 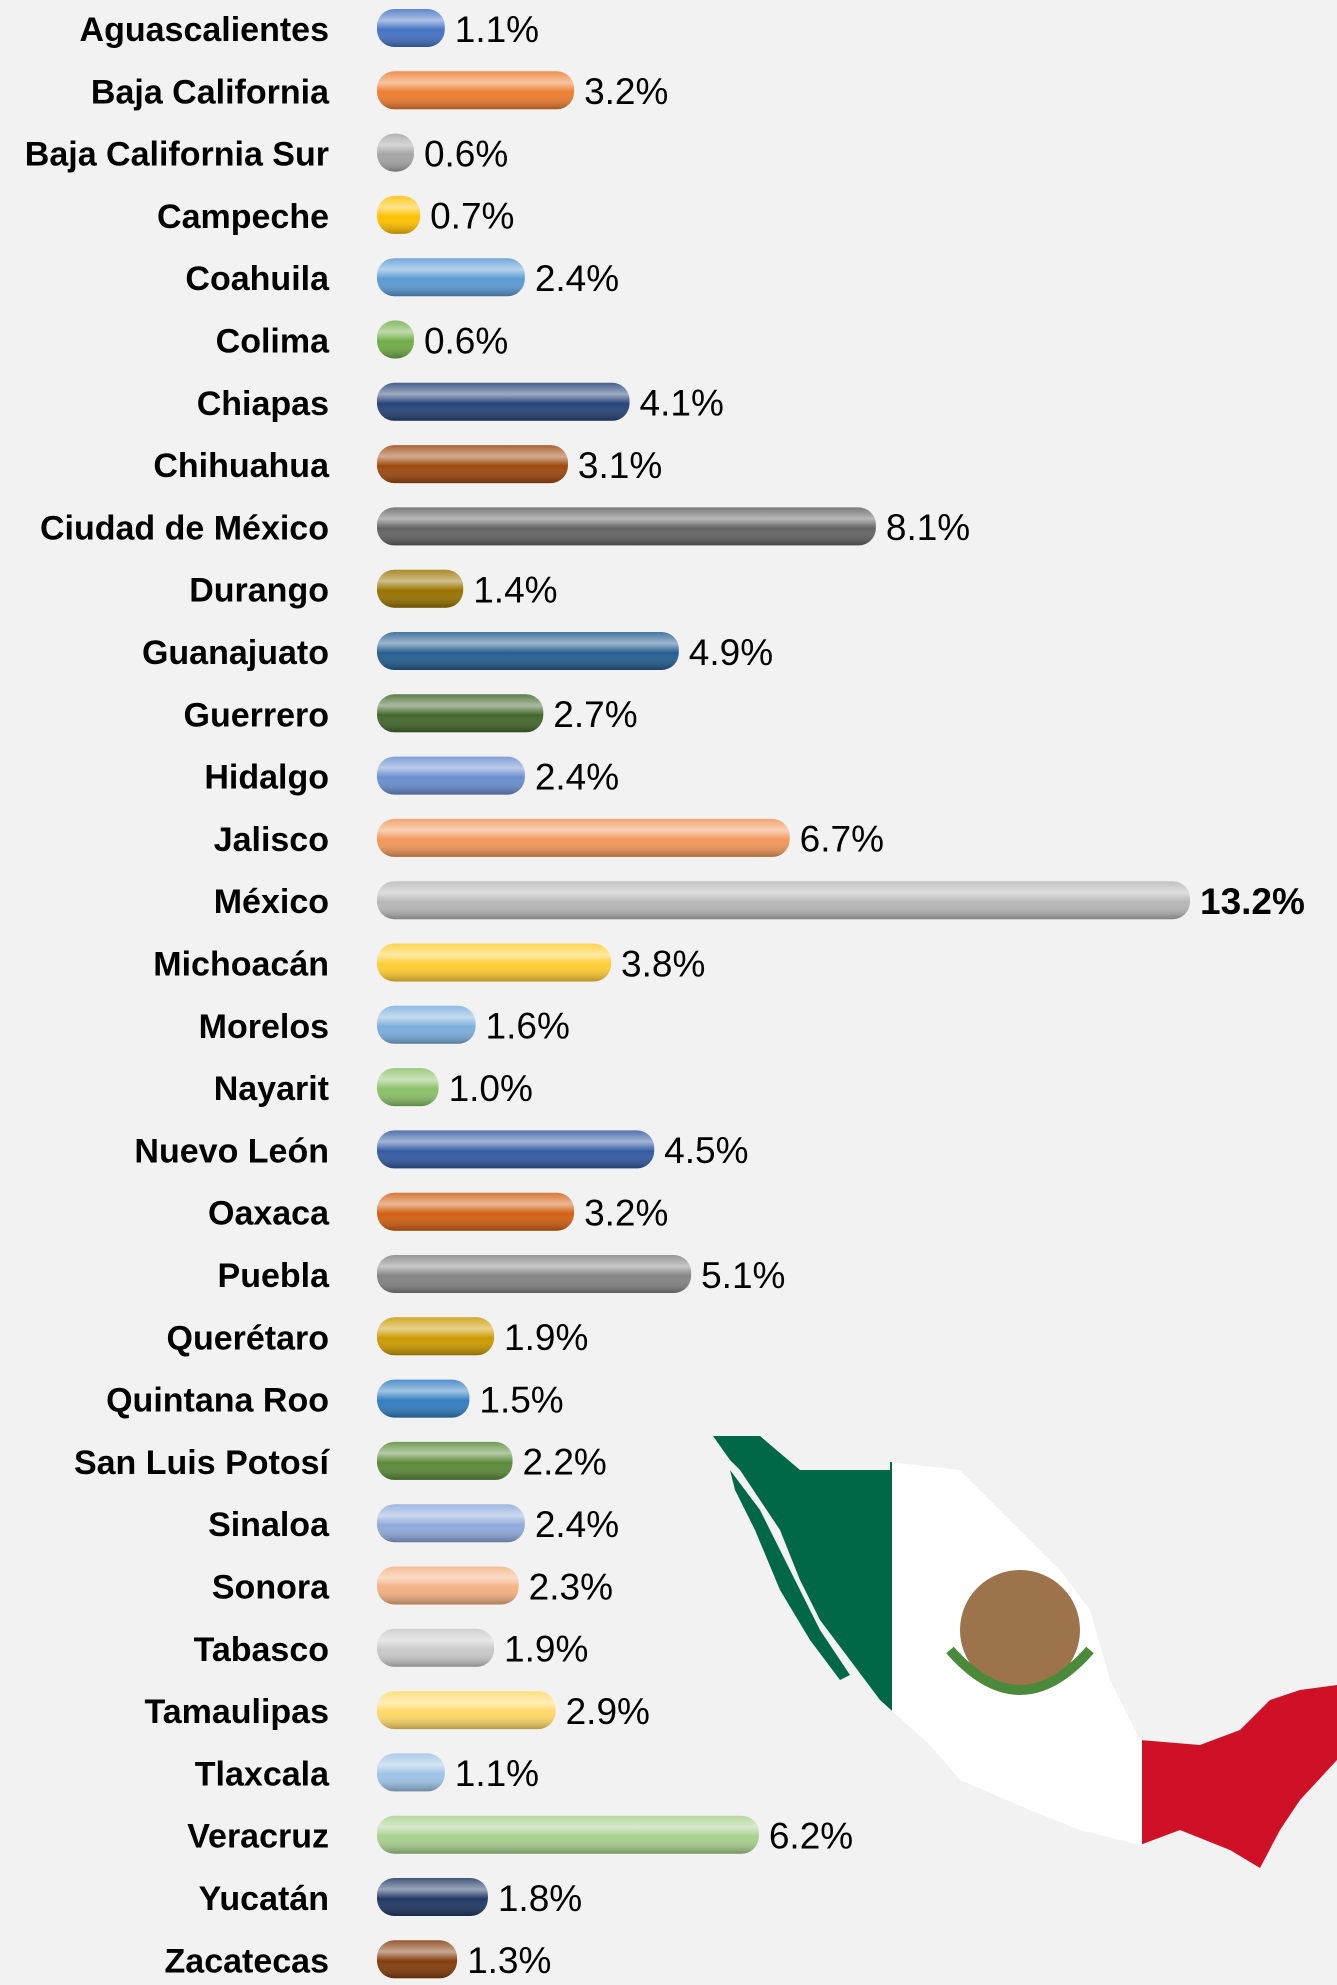 I want to click on value-label: 4.1%, so click(x=682, y=403).